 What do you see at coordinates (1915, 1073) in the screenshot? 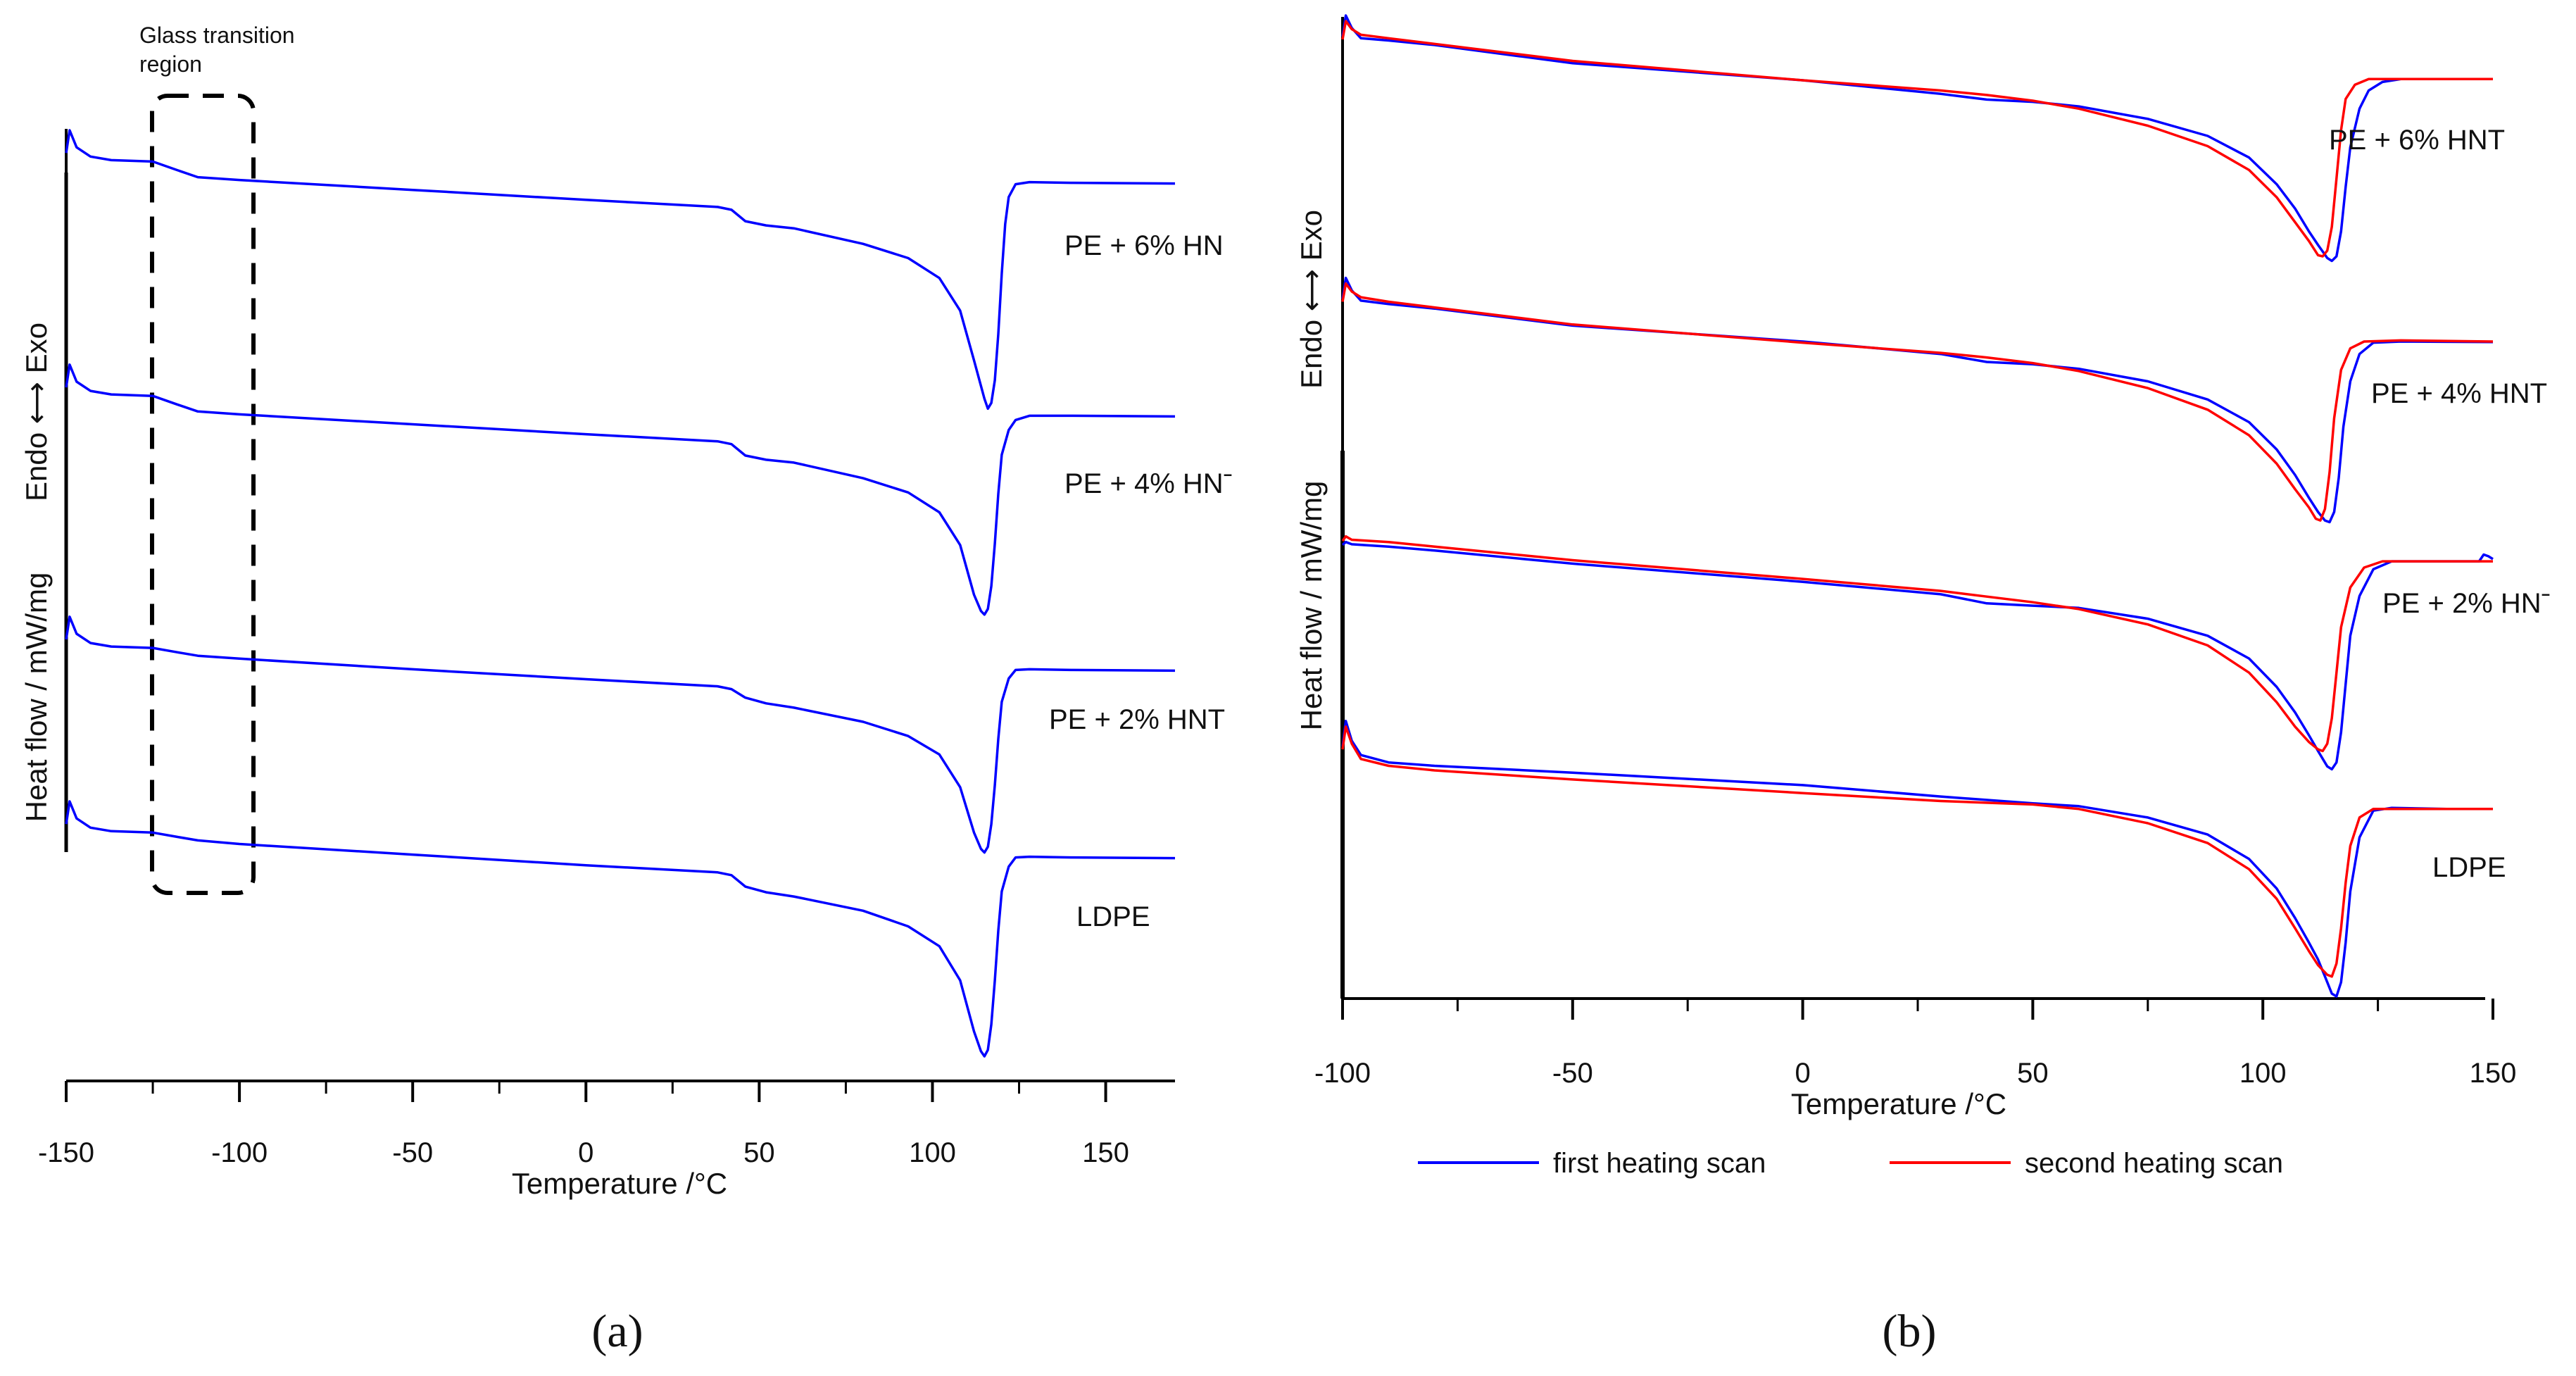
I see `x-axis-tick-labels: -100 -50 0 50 100 150` at bounding box center [1915, 1073].